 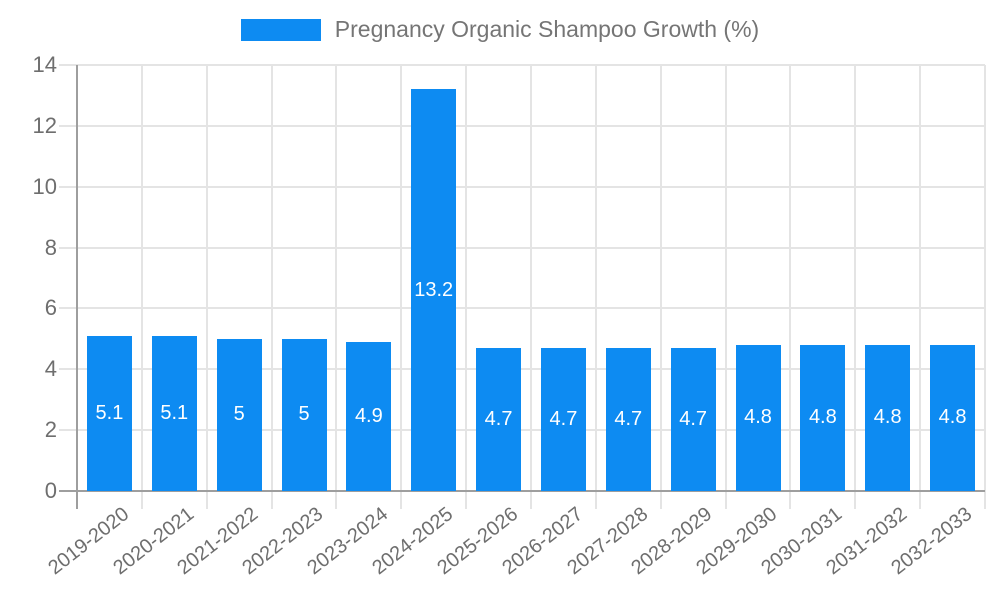 I want to click on y-tick-label: 12, so click(x=44, y=125).